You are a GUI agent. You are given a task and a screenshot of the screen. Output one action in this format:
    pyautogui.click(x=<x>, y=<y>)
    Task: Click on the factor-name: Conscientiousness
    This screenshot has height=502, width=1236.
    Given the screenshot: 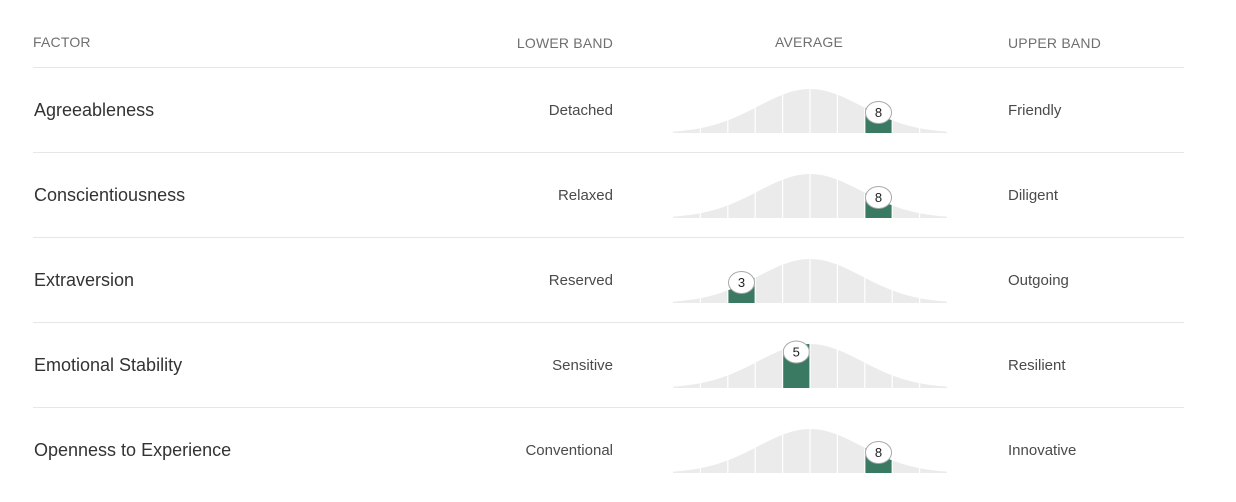 What is the action you would take?
    pyautogui.click(x=110, y=195)
    